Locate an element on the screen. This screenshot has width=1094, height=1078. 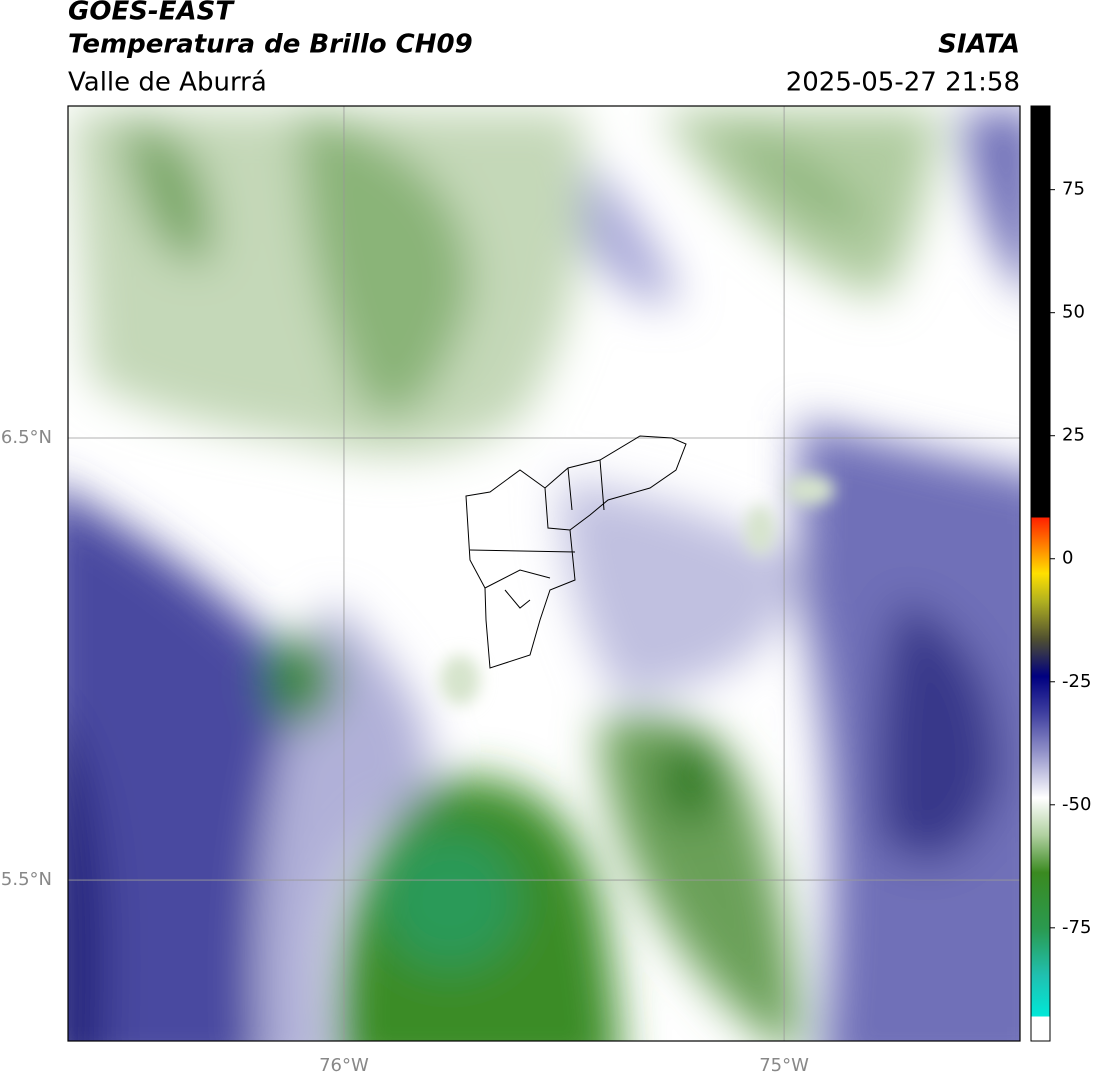
datetime: 2025-05-27 21:58 is located at coordinates (903, 83).